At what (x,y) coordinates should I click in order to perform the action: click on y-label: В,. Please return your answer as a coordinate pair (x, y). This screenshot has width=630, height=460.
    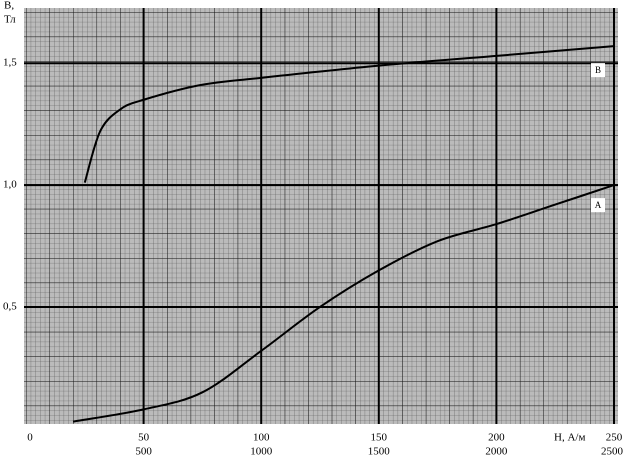
    Looking at the image, I should click on (9, 6).